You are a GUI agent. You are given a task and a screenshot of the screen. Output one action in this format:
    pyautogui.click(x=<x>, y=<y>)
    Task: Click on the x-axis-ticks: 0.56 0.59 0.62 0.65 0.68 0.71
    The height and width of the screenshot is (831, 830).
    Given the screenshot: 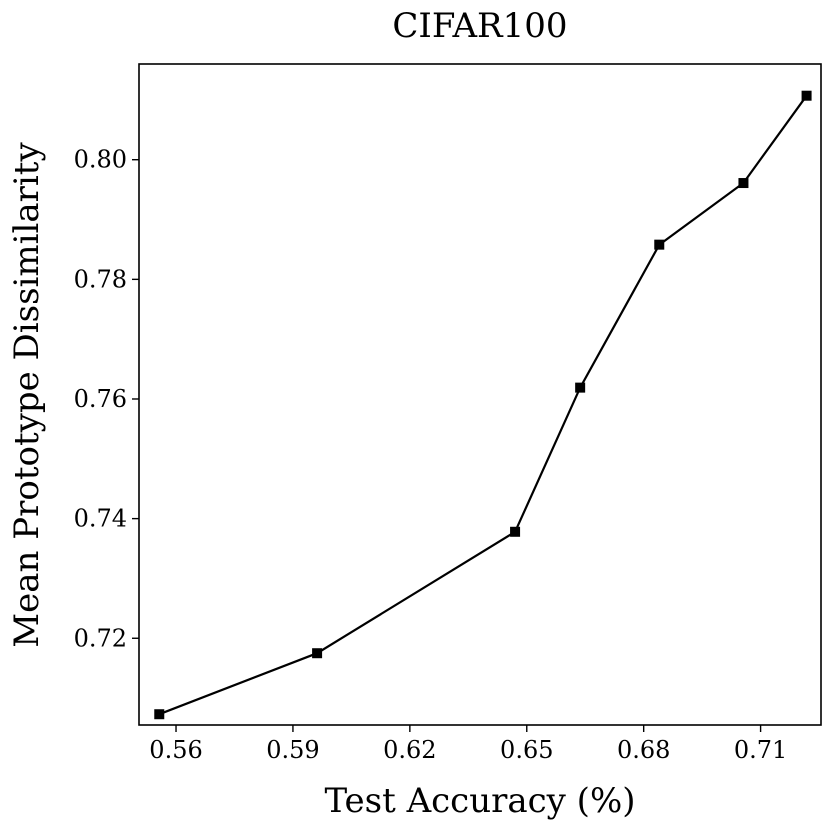 What is the action you would take?
    pyautogui.click(x=468, y=744)
    